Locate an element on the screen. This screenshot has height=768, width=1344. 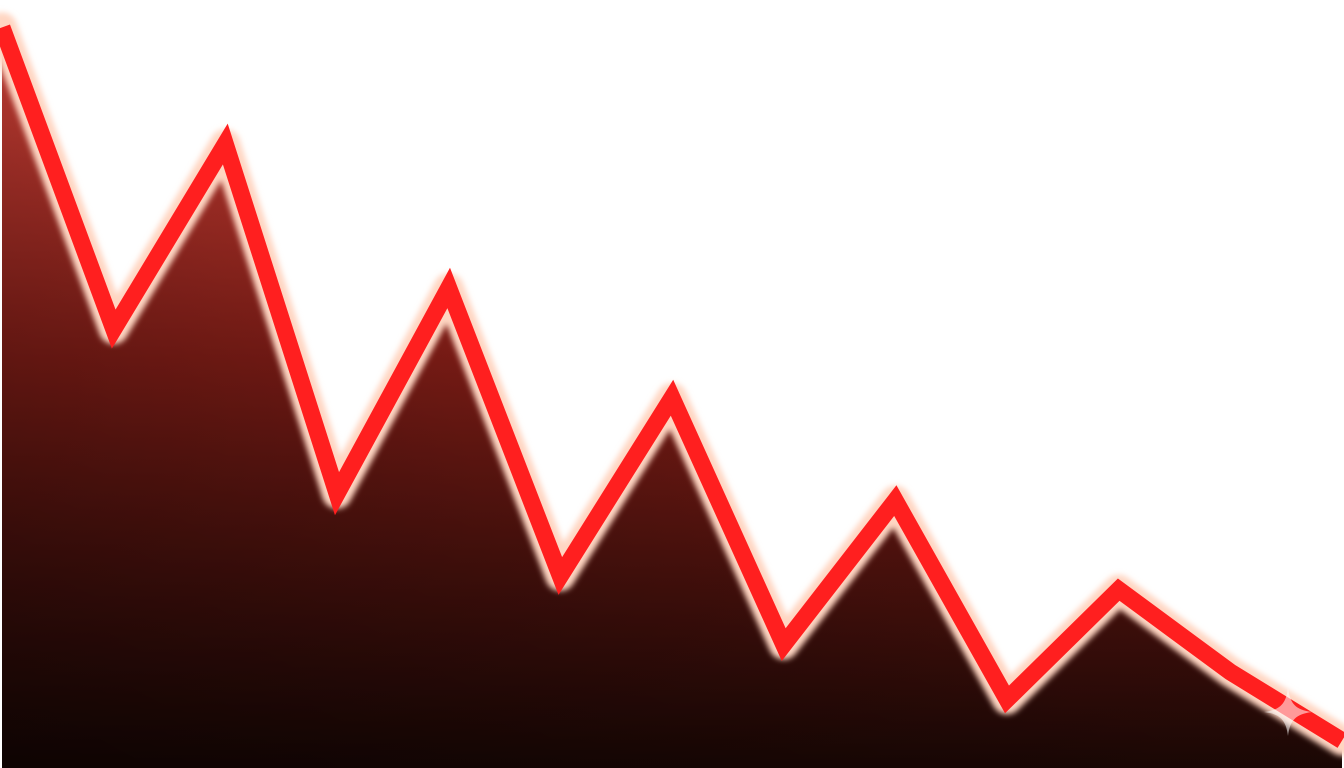
sparkle-icon is located at coordinates (1288, 712).